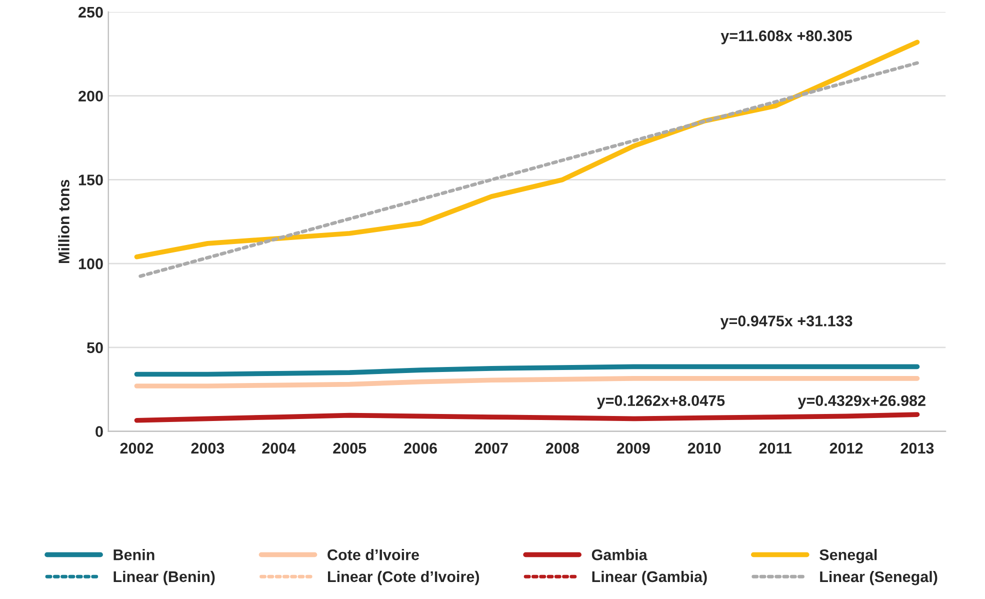  I want to click on legend-label: Benin, so click(134, 554).